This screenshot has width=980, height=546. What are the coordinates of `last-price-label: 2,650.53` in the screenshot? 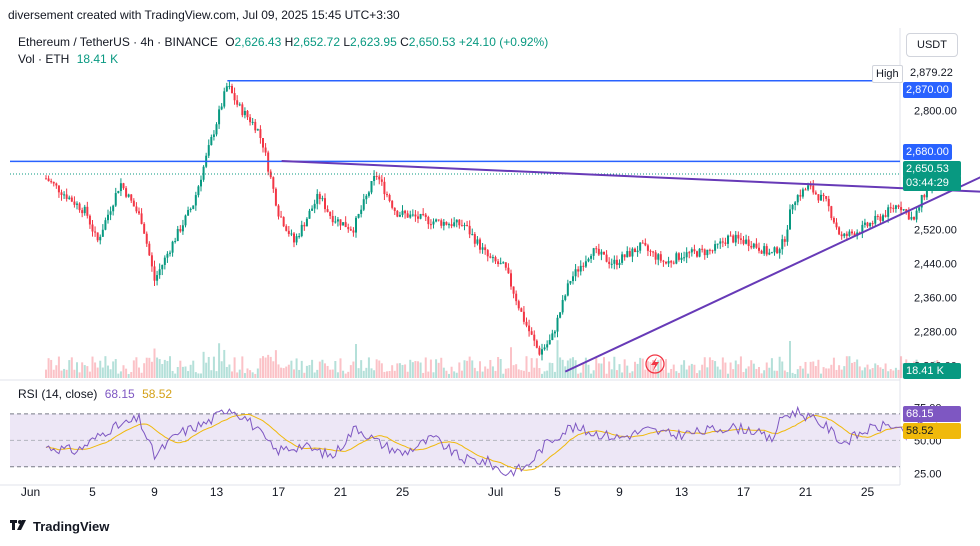 It's located at (932, 169).